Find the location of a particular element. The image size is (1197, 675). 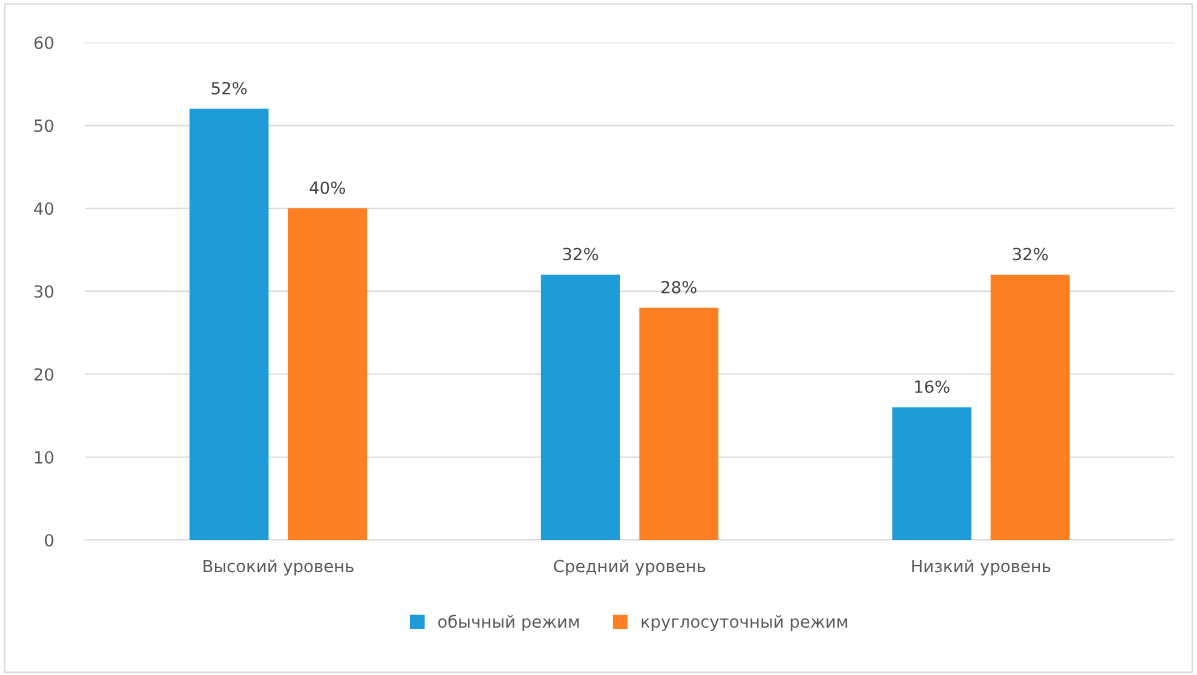

x-tick-label: Низкий уровень is located at coordinates (981, 567).